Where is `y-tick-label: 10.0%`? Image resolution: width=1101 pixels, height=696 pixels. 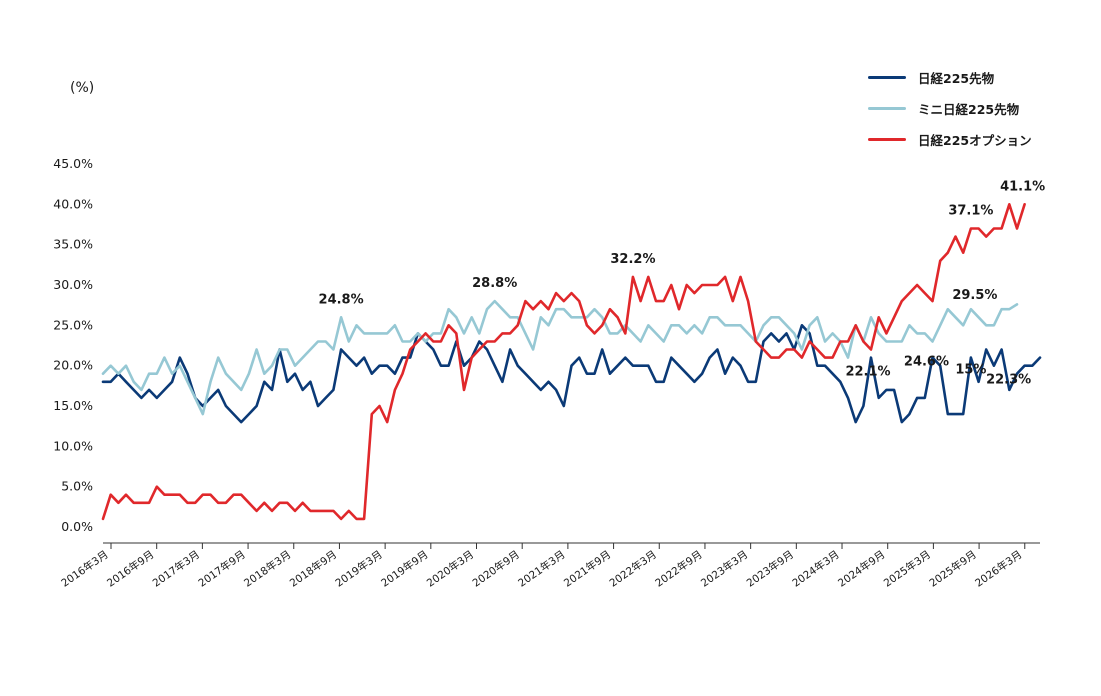 y-tick-label: 10.0% is located at coordinates (73, 445).